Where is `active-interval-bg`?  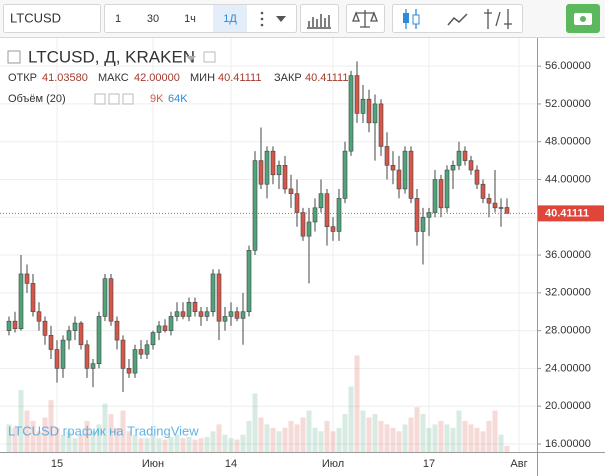
active-interval-bg is located at coordinates (230, 18).